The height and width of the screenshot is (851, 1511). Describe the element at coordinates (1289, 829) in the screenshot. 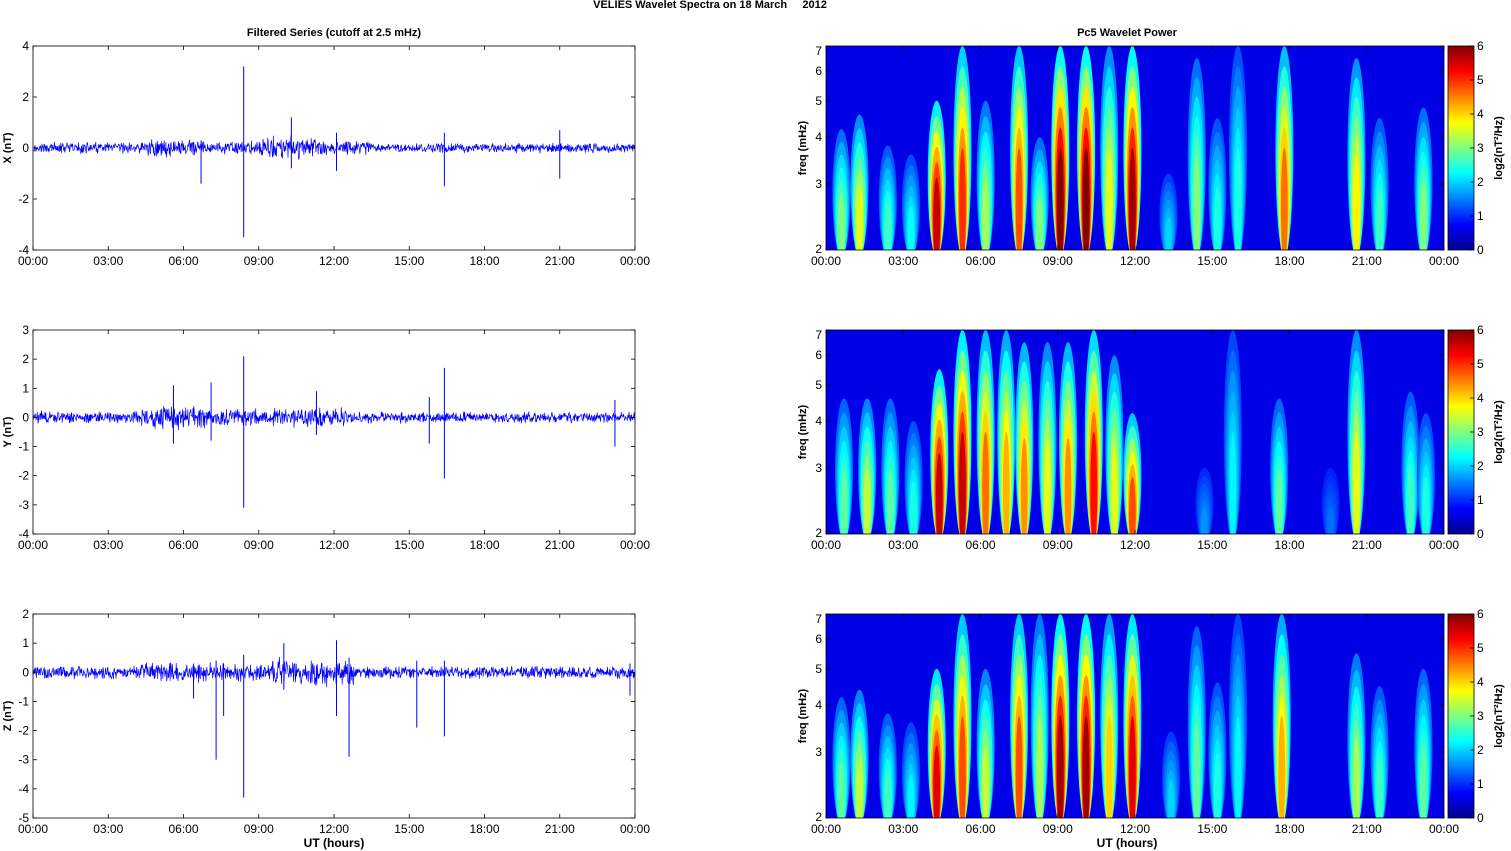

I see `x-tick-label: 18:00` at that location.